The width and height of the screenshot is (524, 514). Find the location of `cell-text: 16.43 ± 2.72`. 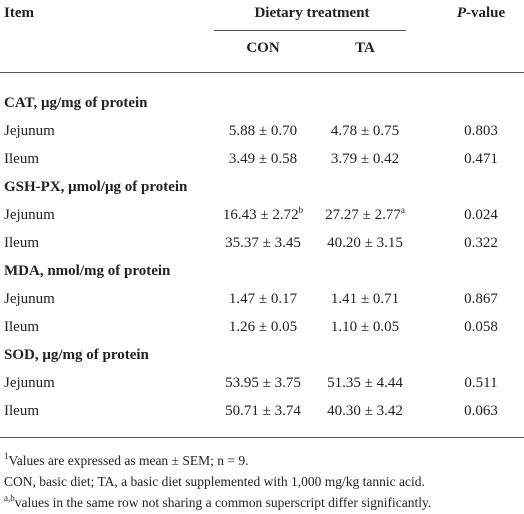

cell-text: 16.43 ± 2.72 is located at coordinates (260, 214).